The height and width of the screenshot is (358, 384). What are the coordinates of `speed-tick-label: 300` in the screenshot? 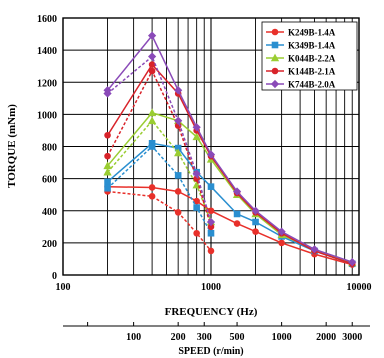 It's located at (204, 337).